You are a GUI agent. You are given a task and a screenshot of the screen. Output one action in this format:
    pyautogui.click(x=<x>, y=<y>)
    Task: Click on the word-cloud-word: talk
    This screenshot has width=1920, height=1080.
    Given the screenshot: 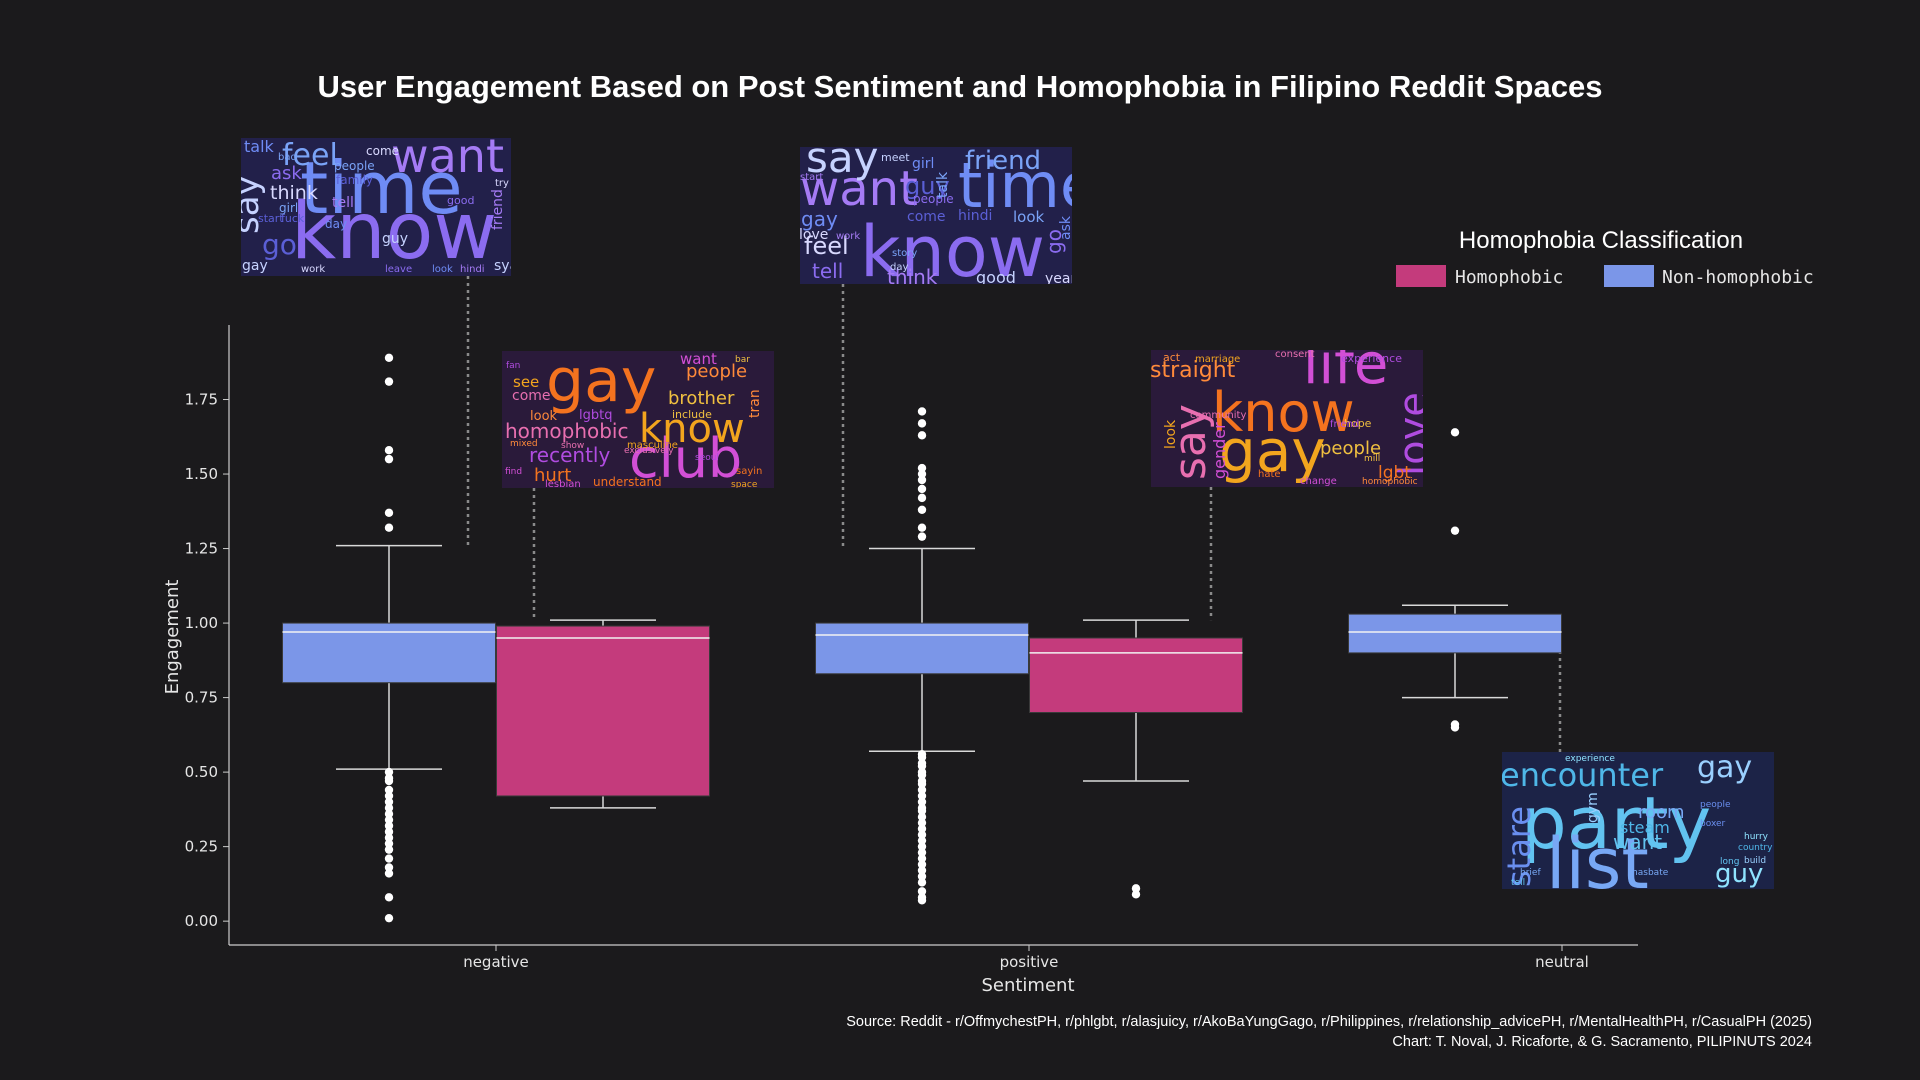 What is the action you would take?
    pyautogui.click(x=943, y=184)
    